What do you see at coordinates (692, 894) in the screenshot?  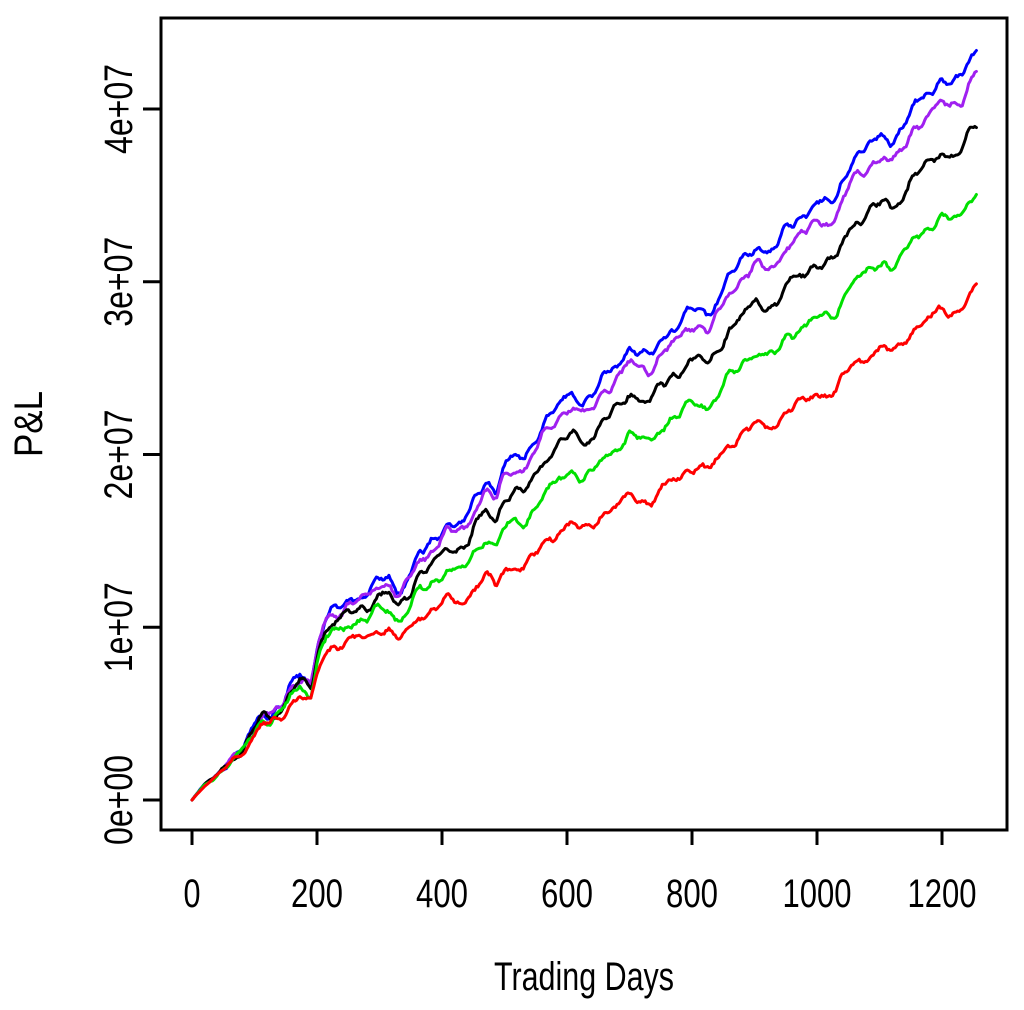 I see `x-tick-label: 800` at bounding box center [692, 894].